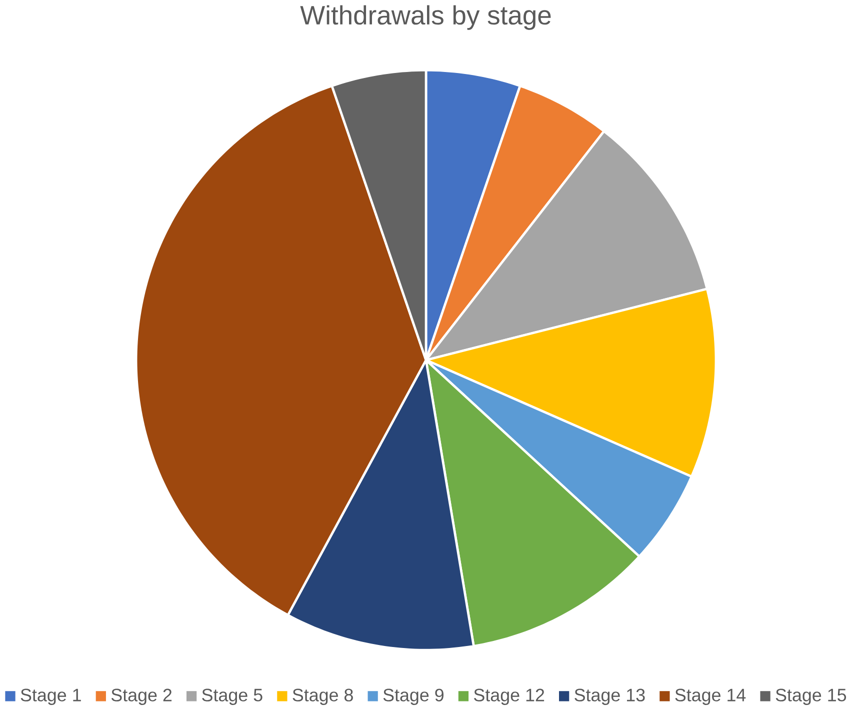 The height and width of the screenshot is (710, 852). I want to click on chart-title: Withdrawals by stage, so click(425, 17).